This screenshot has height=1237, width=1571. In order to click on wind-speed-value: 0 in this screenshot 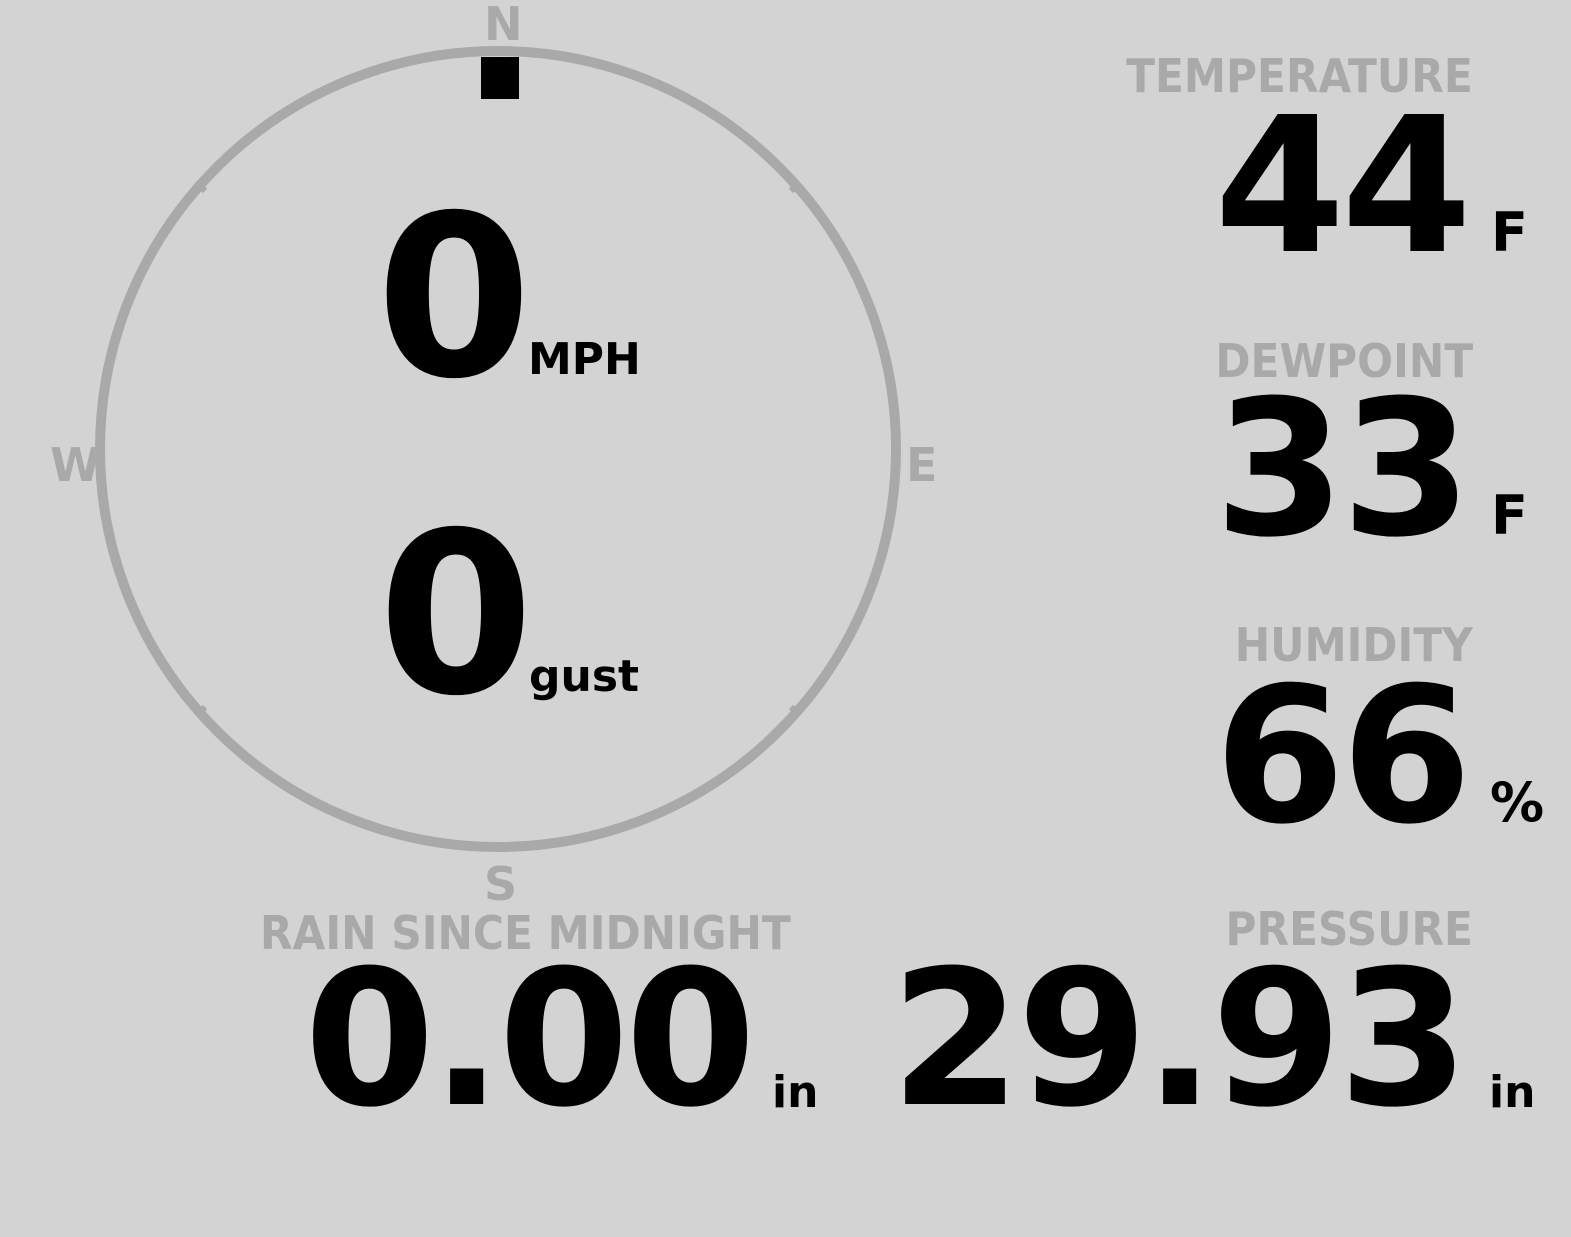, I will do `click(454, 297)`.